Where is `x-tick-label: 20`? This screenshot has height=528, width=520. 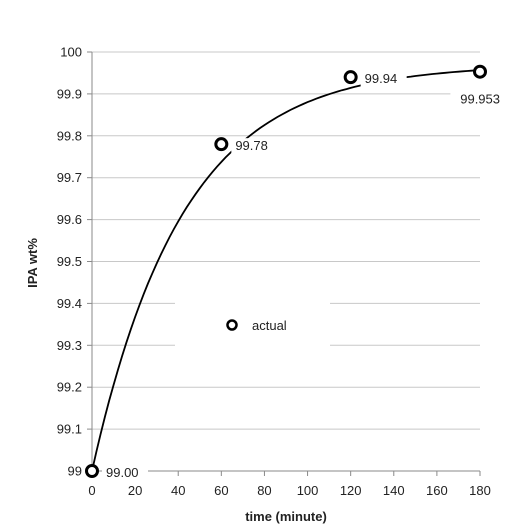
x-tick-label: 20 is located at coordinates (135, 490).